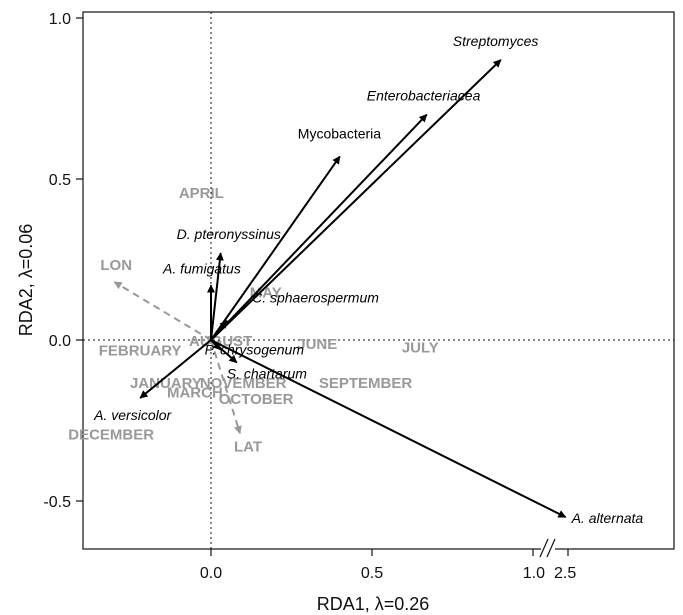  Describe the element at coordinates (219, 330) in the screenshot. I see `species-arrow-c-sphaerospermum` at that location.